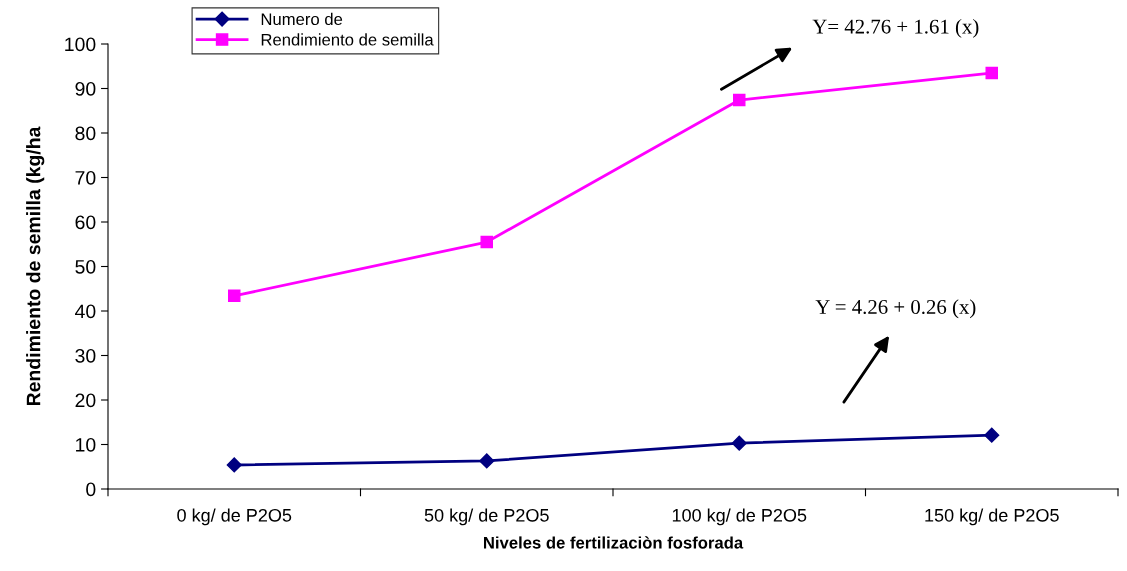 The width and height of the screenshot is (1127, 571). Describe the element at coordinates (85, 222) in the screenshot. I see `y-tick-label: 60` at that location.